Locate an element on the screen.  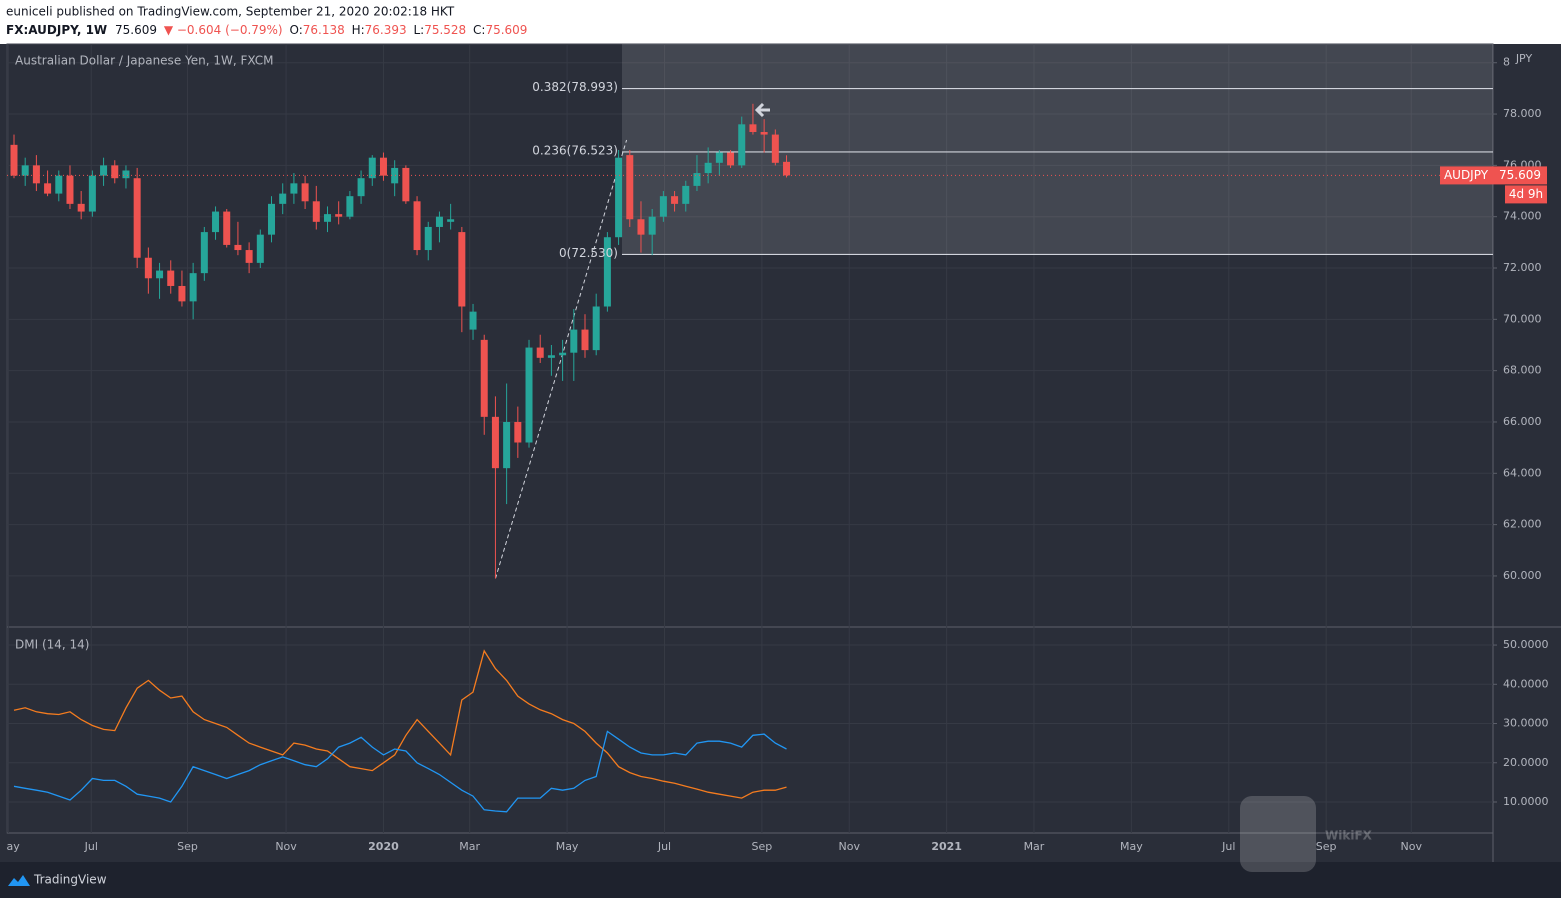
price: 75.609 is located at coordinates (136, 30).